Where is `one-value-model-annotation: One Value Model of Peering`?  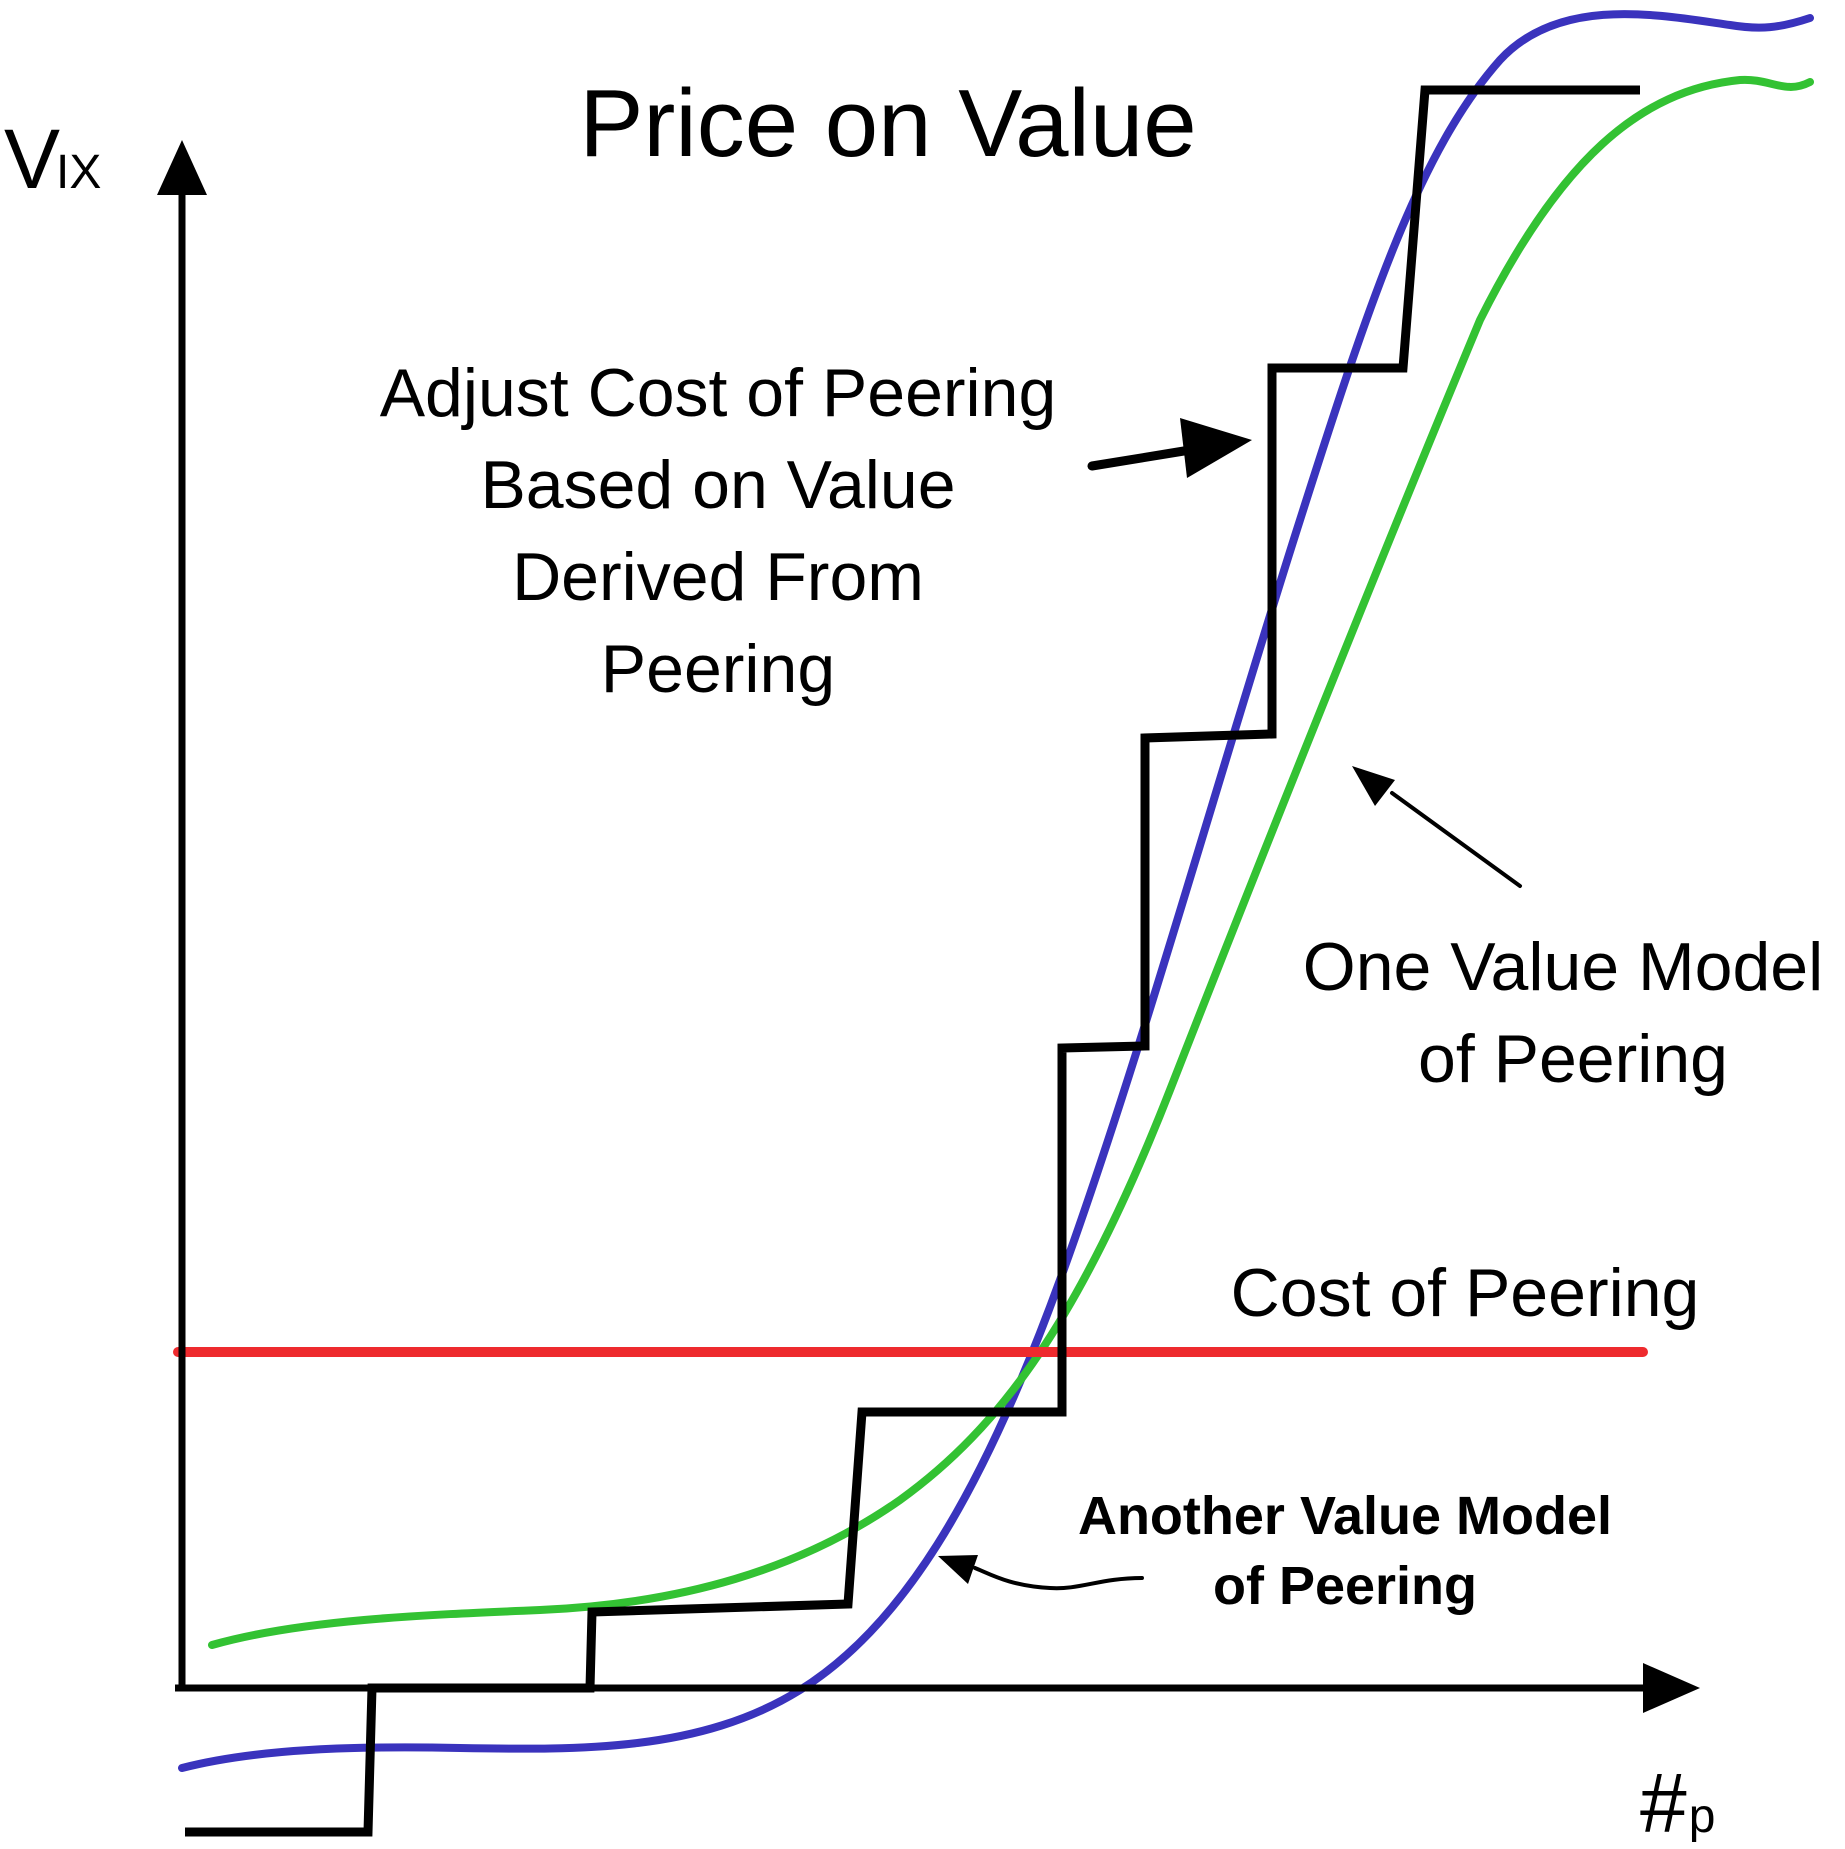
one-value-model-annotation: One Value Model of Peering is located at coordinates (1563, 1013).